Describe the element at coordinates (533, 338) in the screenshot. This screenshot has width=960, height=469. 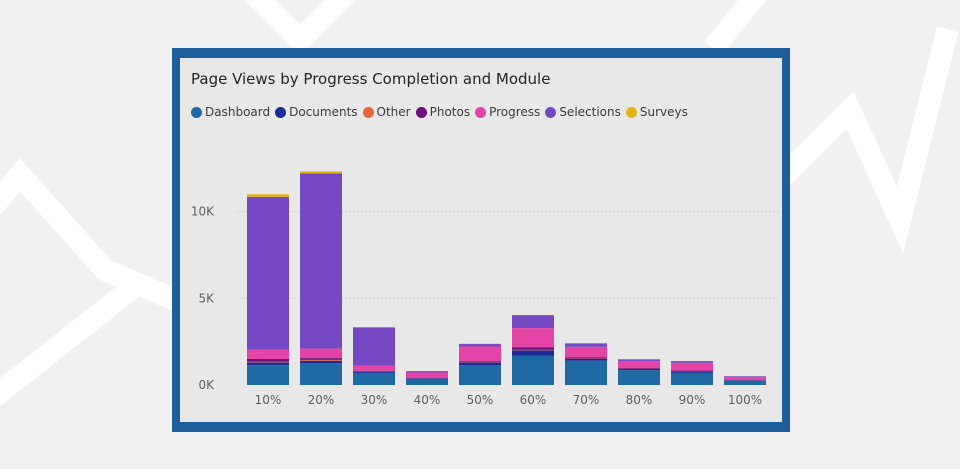
I see `bar-progress-60pct` at that location.